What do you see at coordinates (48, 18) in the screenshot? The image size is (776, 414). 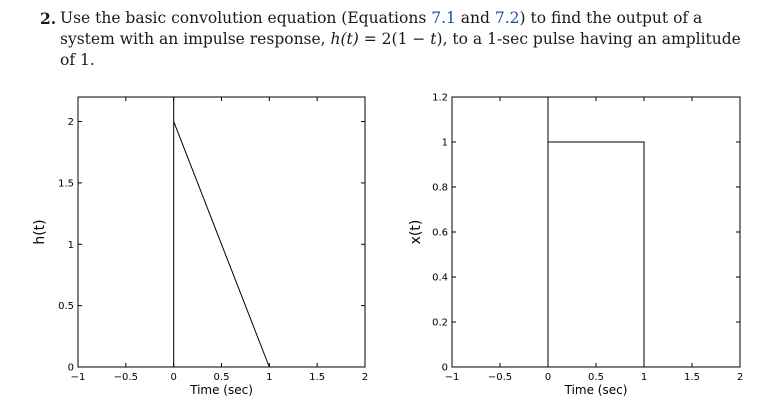 I see `problem-number: 2.` at bounding box center [48, 18].